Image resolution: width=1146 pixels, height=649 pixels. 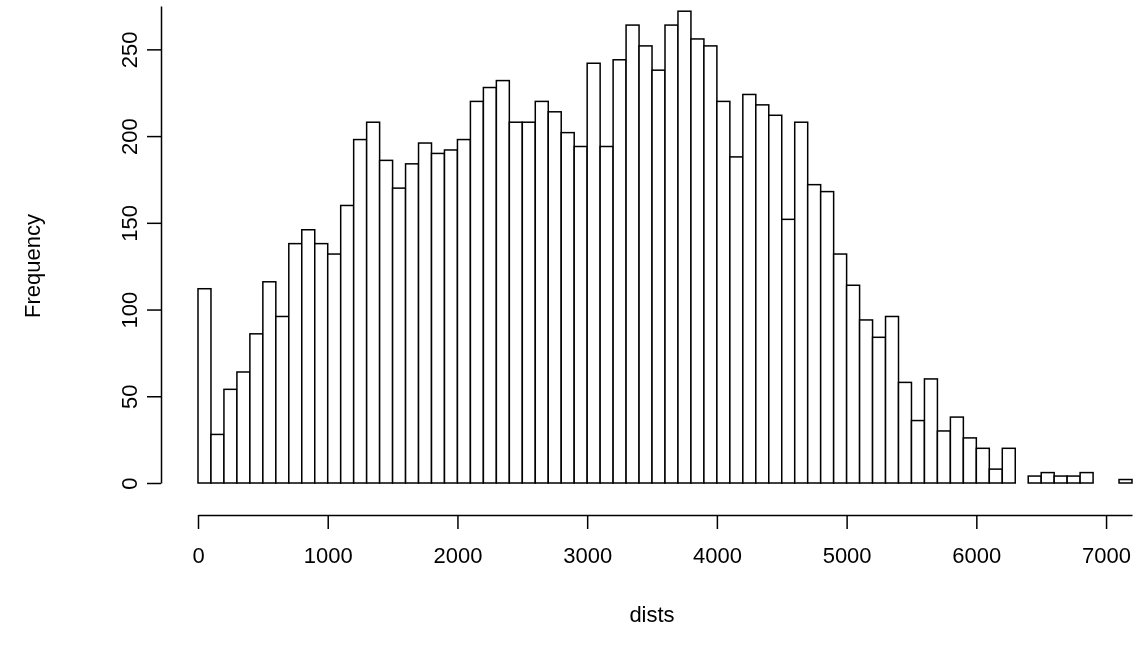 I want to click on y-tick-label: 150, so click(x=129, y=223).